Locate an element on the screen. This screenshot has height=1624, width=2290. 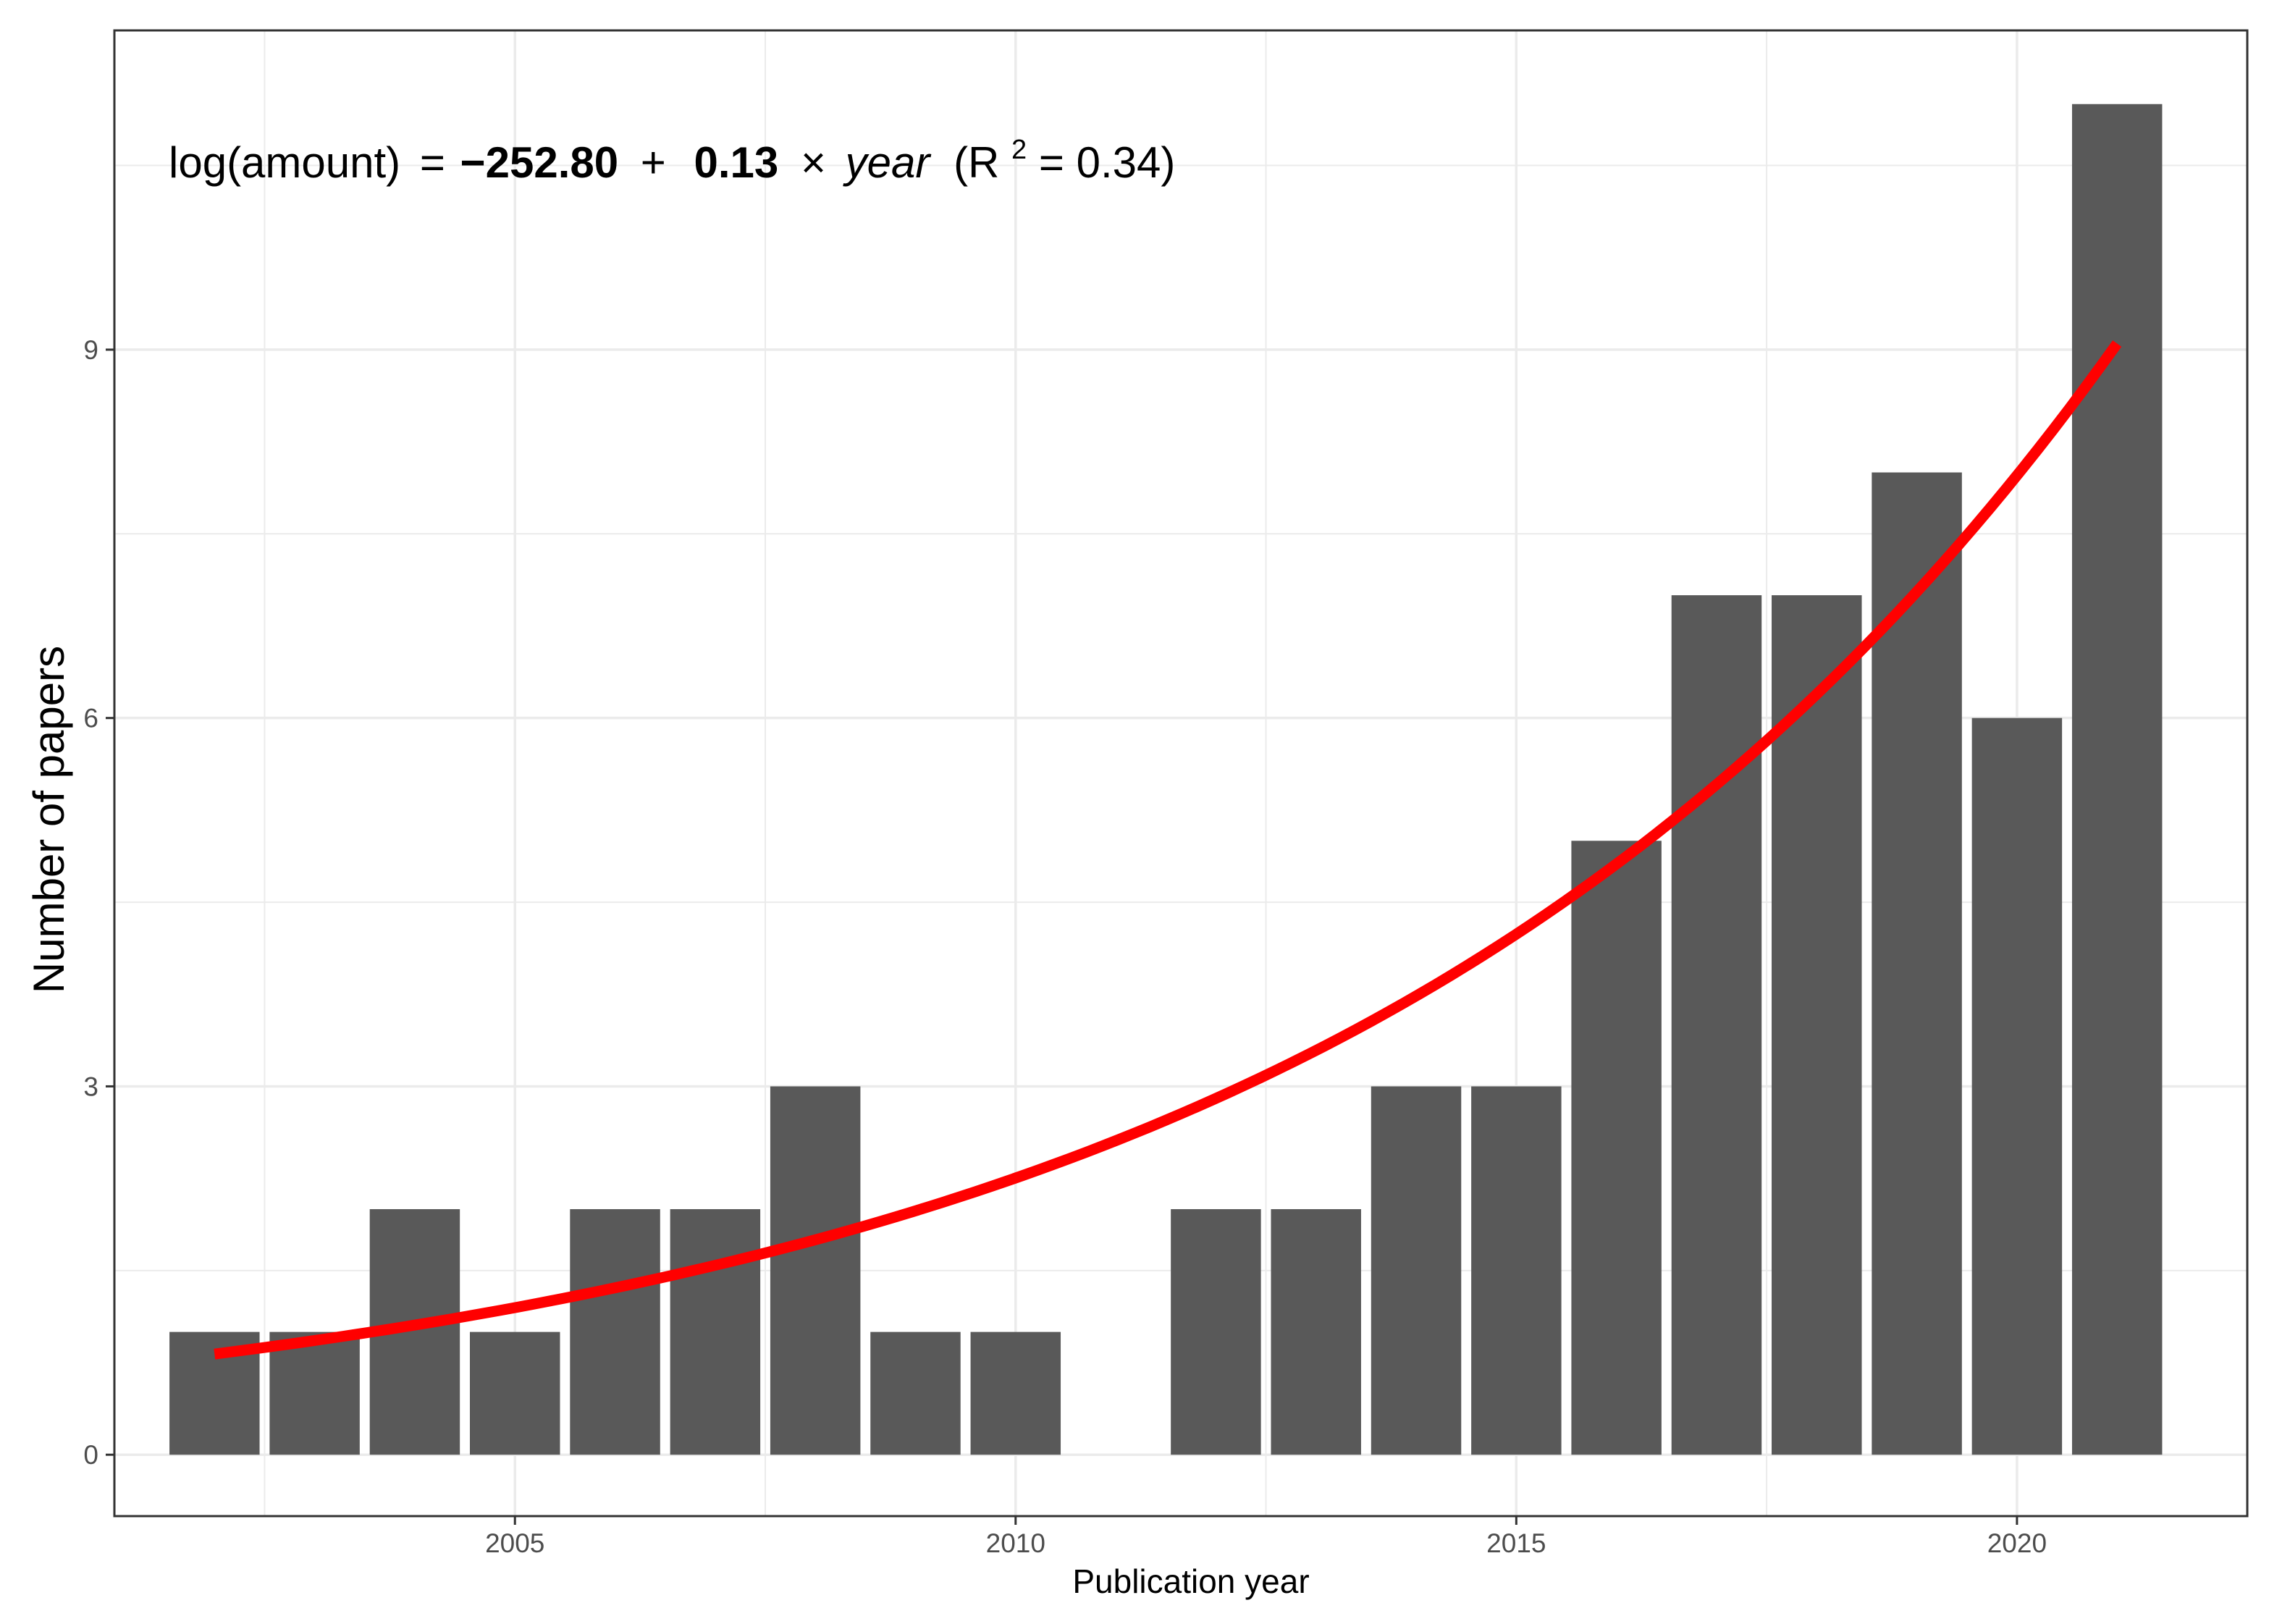
equation-equals: = is located at coordinates (432, 162).